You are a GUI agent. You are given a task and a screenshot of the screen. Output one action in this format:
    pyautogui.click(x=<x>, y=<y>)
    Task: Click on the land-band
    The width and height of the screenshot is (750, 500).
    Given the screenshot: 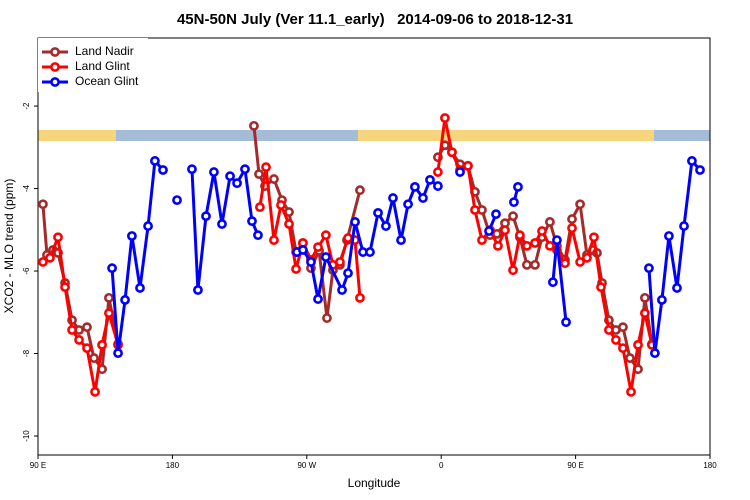 What is the action you would take?
    pyautogui.click(x=77, y=135)
    